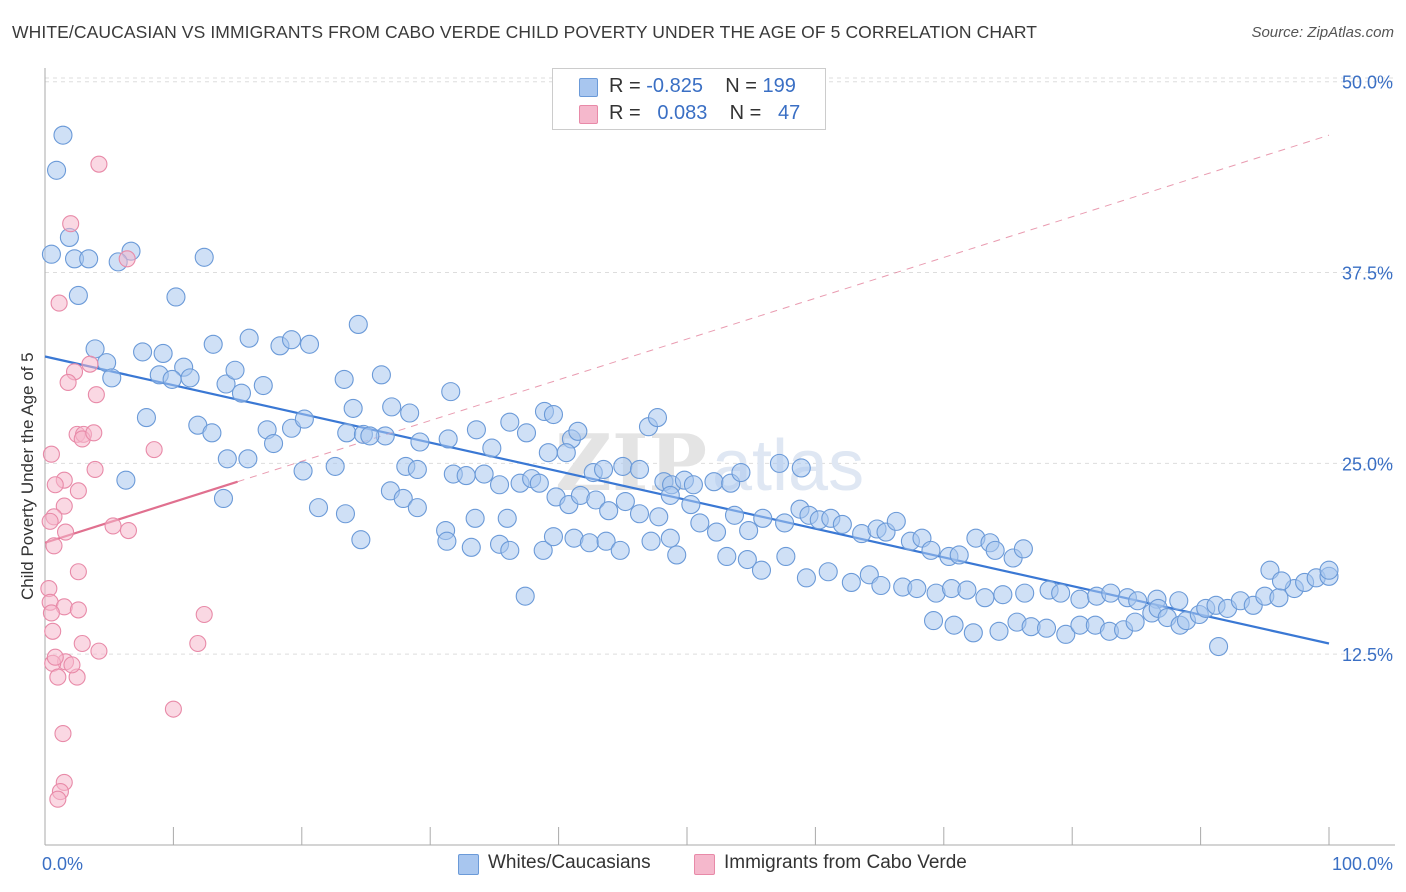  I want to click on legend-r-value: 0.083, so click(682, 113).